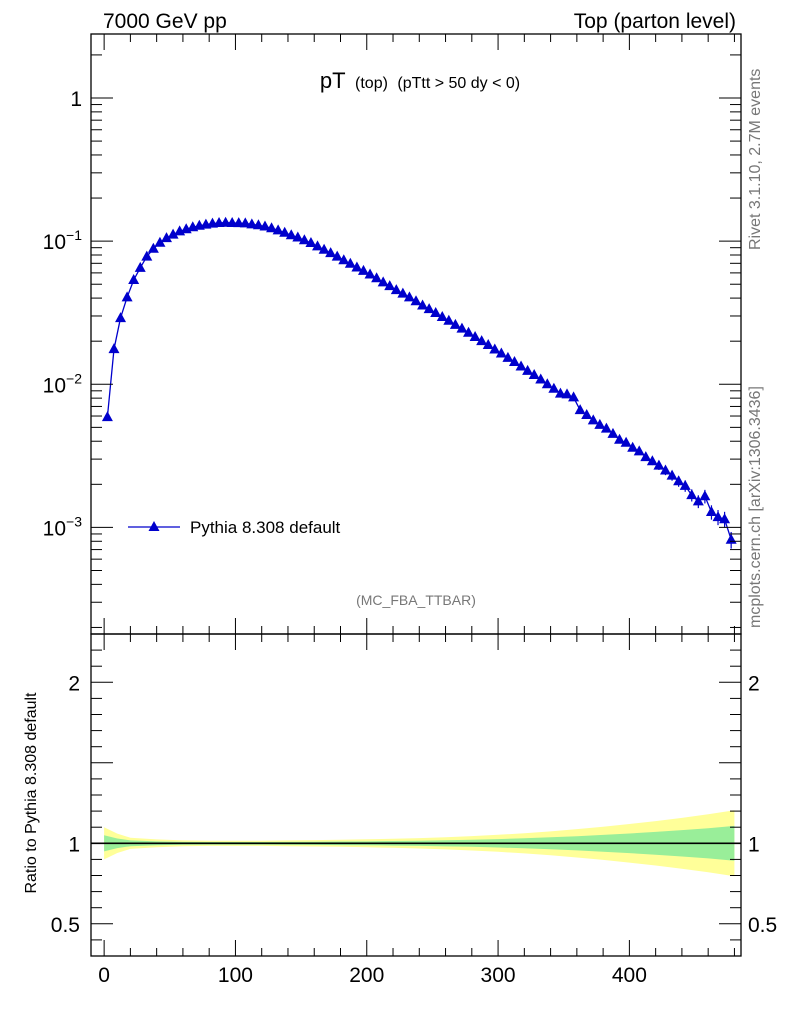 The height and width of the screenshot is (1024, 786). Describe the element at coordinates (74, 683) in the screenshot. I see `ratio-y-tick-label-left: 2` at that location.